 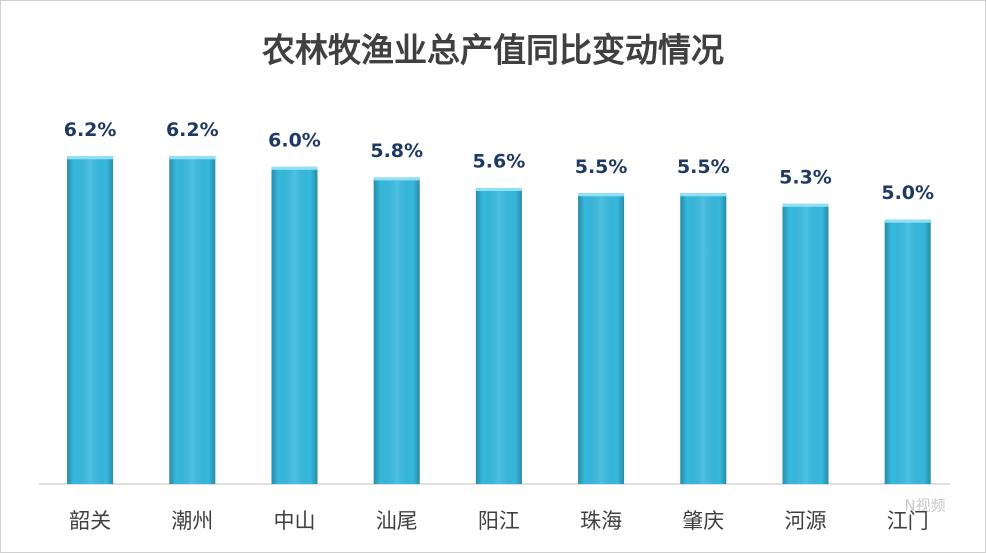 I want to click on x-tick-label: 韶关, so click(x=90, y=521).